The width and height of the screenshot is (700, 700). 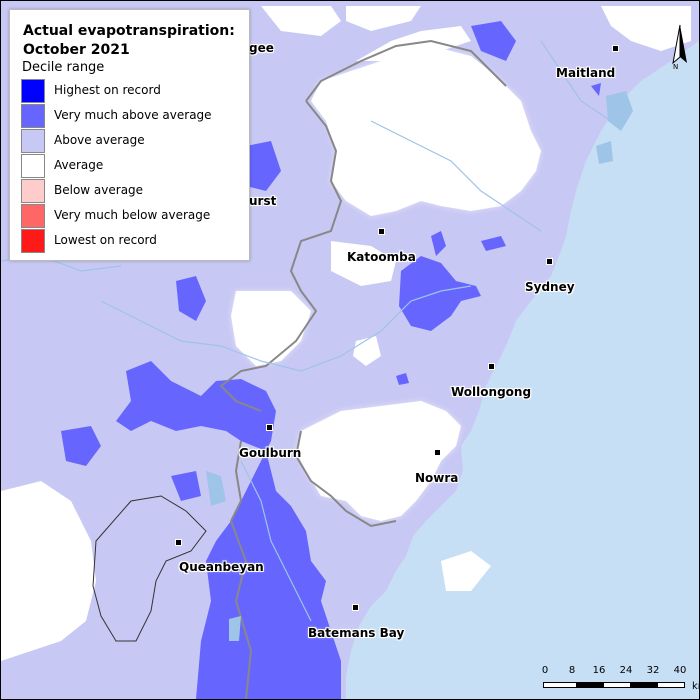 I want to click on town-label-partial-urst: urst, so click(x=263, y=201).